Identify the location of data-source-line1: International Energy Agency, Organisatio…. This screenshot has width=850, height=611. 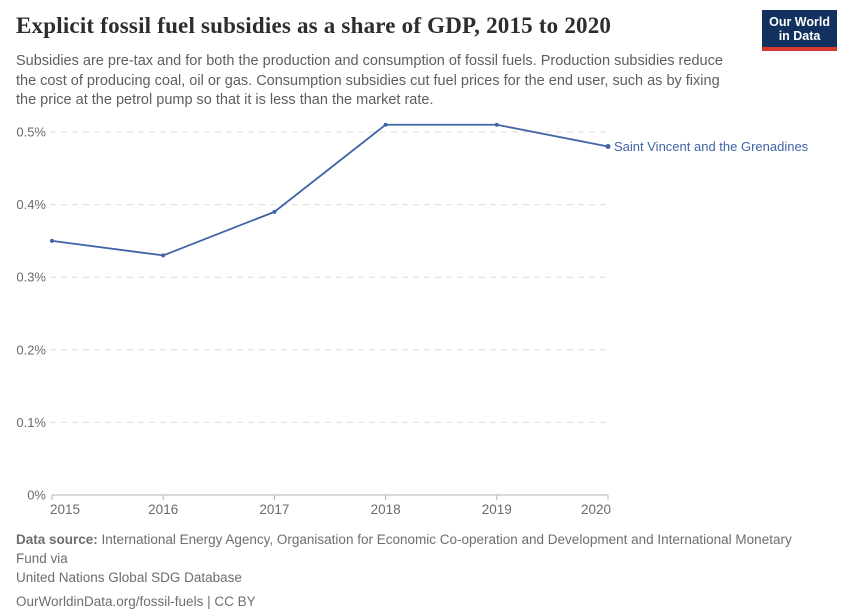
(404, 549).